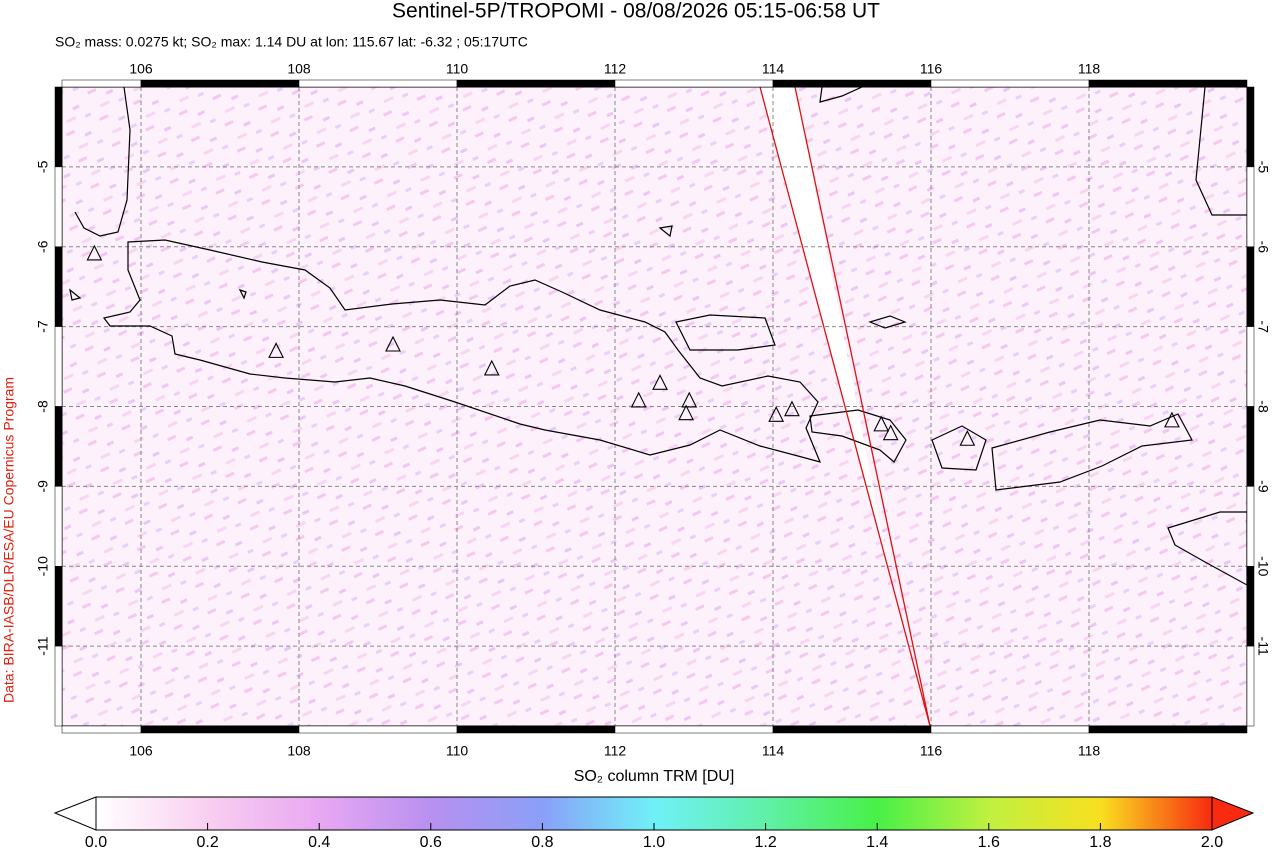 The width and height of the screenshot is (1272, 853). Describe the element at coordinates (319, 842) in the screenshot. I see `colorbar-tick-label: 0.4` at that location.